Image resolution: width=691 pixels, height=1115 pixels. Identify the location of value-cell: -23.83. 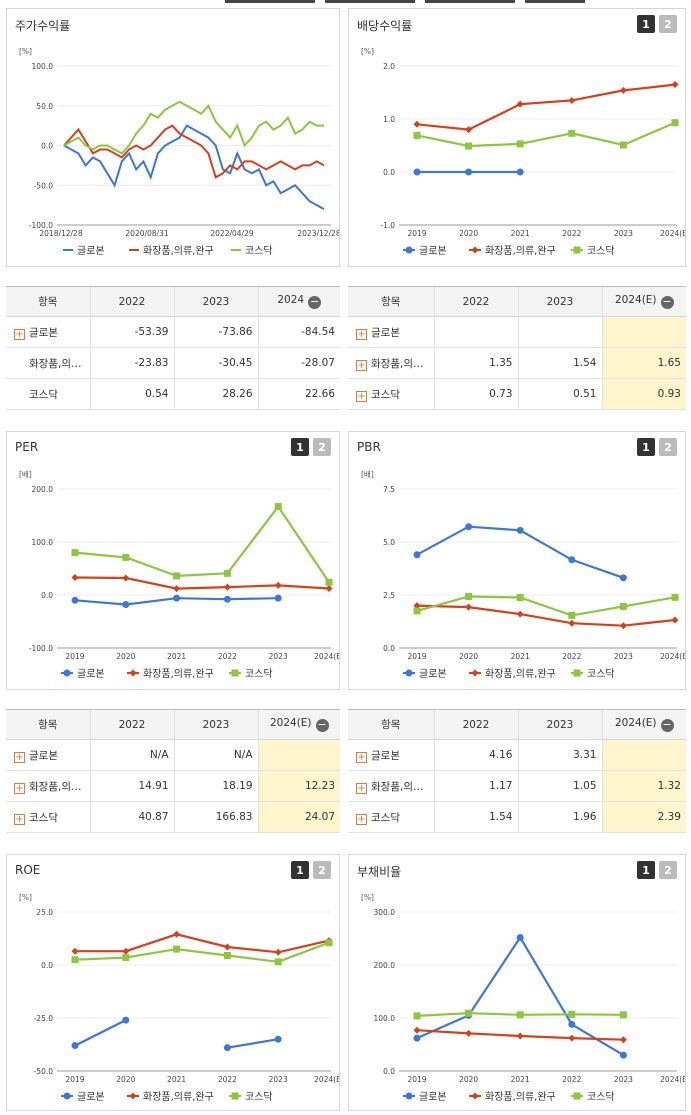
(131, 363).